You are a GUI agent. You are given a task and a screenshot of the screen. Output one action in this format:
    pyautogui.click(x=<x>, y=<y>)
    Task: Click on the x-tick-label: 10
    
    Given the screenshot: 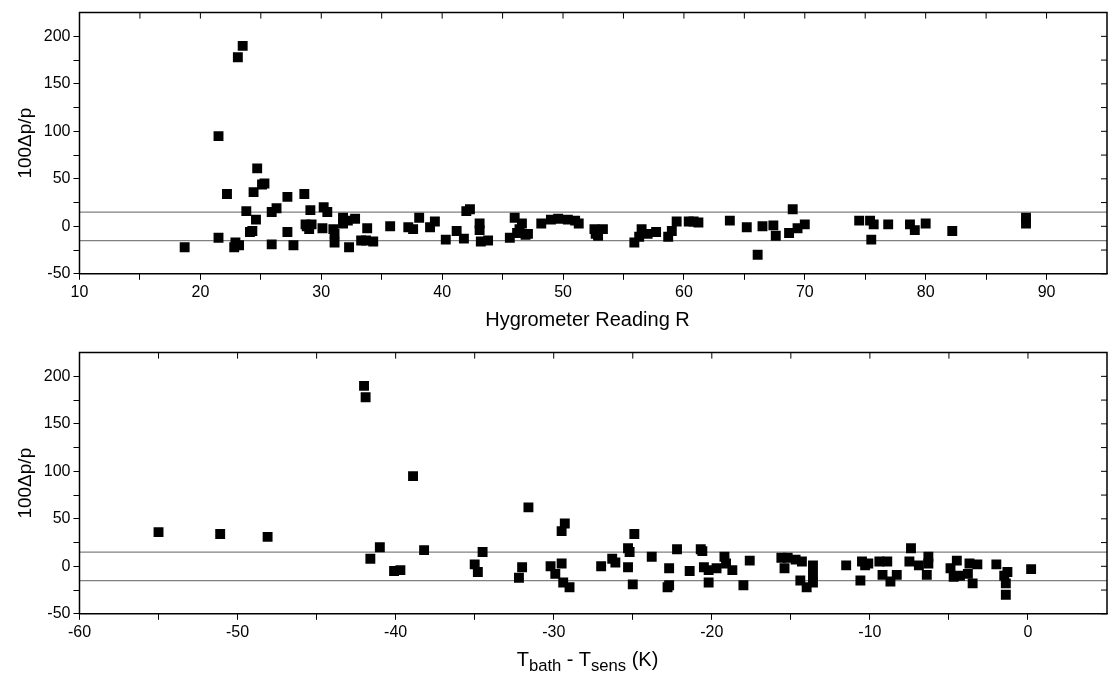 What is the action you would take?
    pyautogui.click(x=79, y=291)
    